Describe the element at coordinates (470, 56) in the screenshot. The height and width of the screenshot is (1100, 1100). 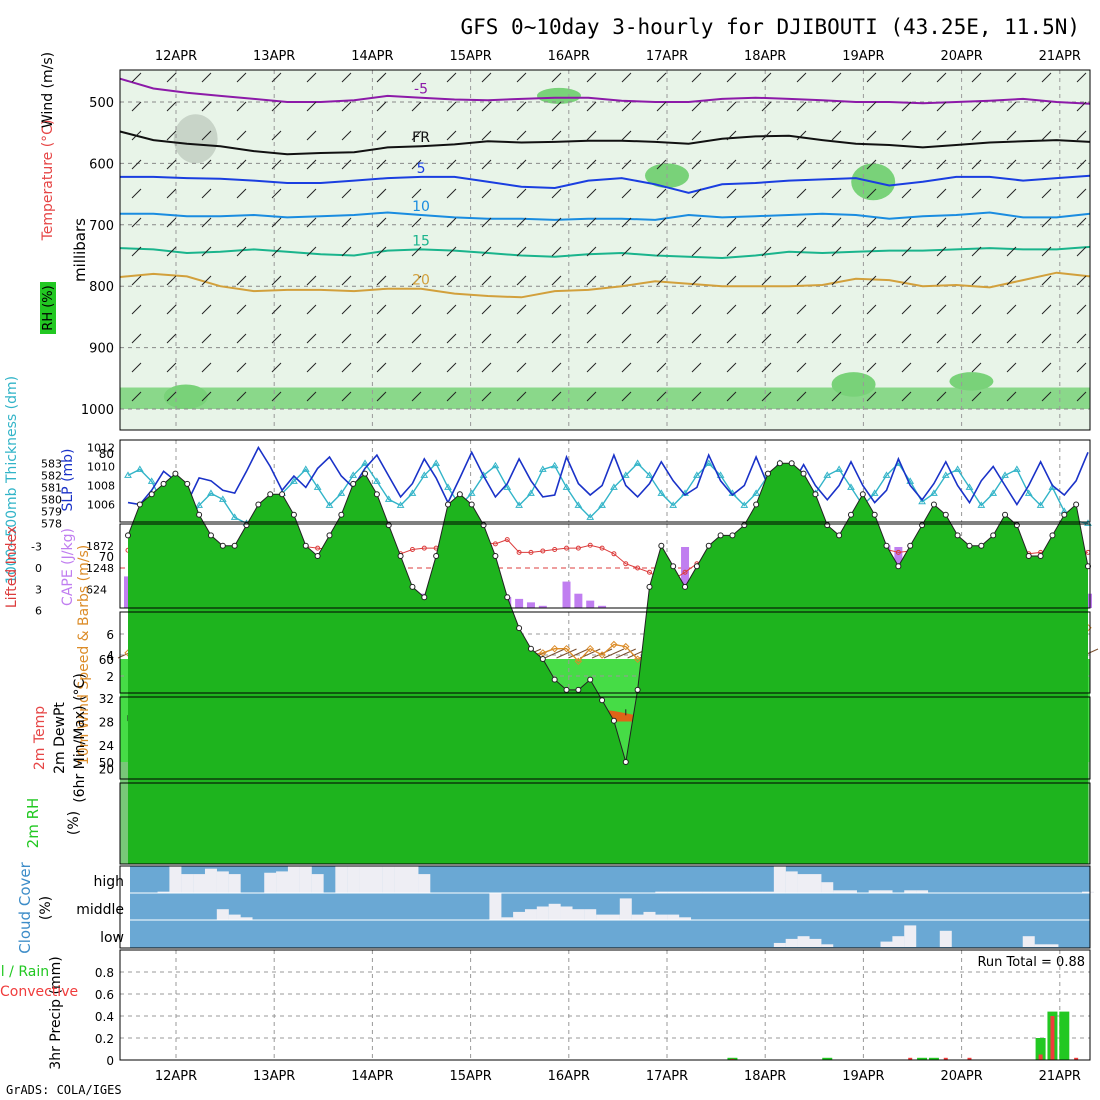
I see `day-label-top-15APR: 15APR` at that location.